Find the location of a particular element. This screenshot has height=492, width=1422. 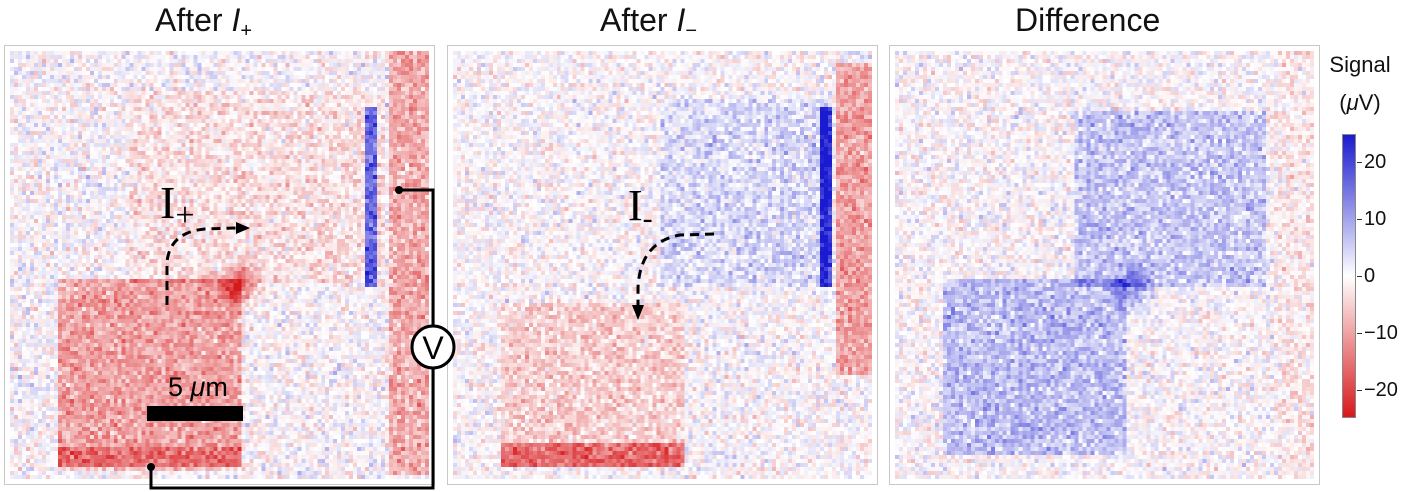

title-text: Difference is located at coordinates (1088, 20).